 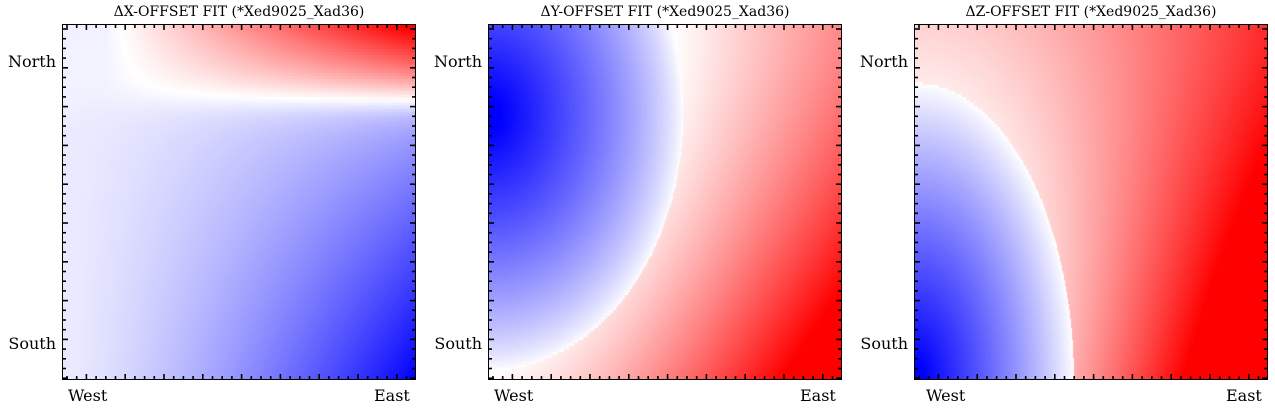 What do you see at coordinates (1091, 12) in the screenshot?
I see `dz-offset-title: ΔZ-OFFSET FIT (*Xed9025_Xad36)` at bounding box center [1091, 12].